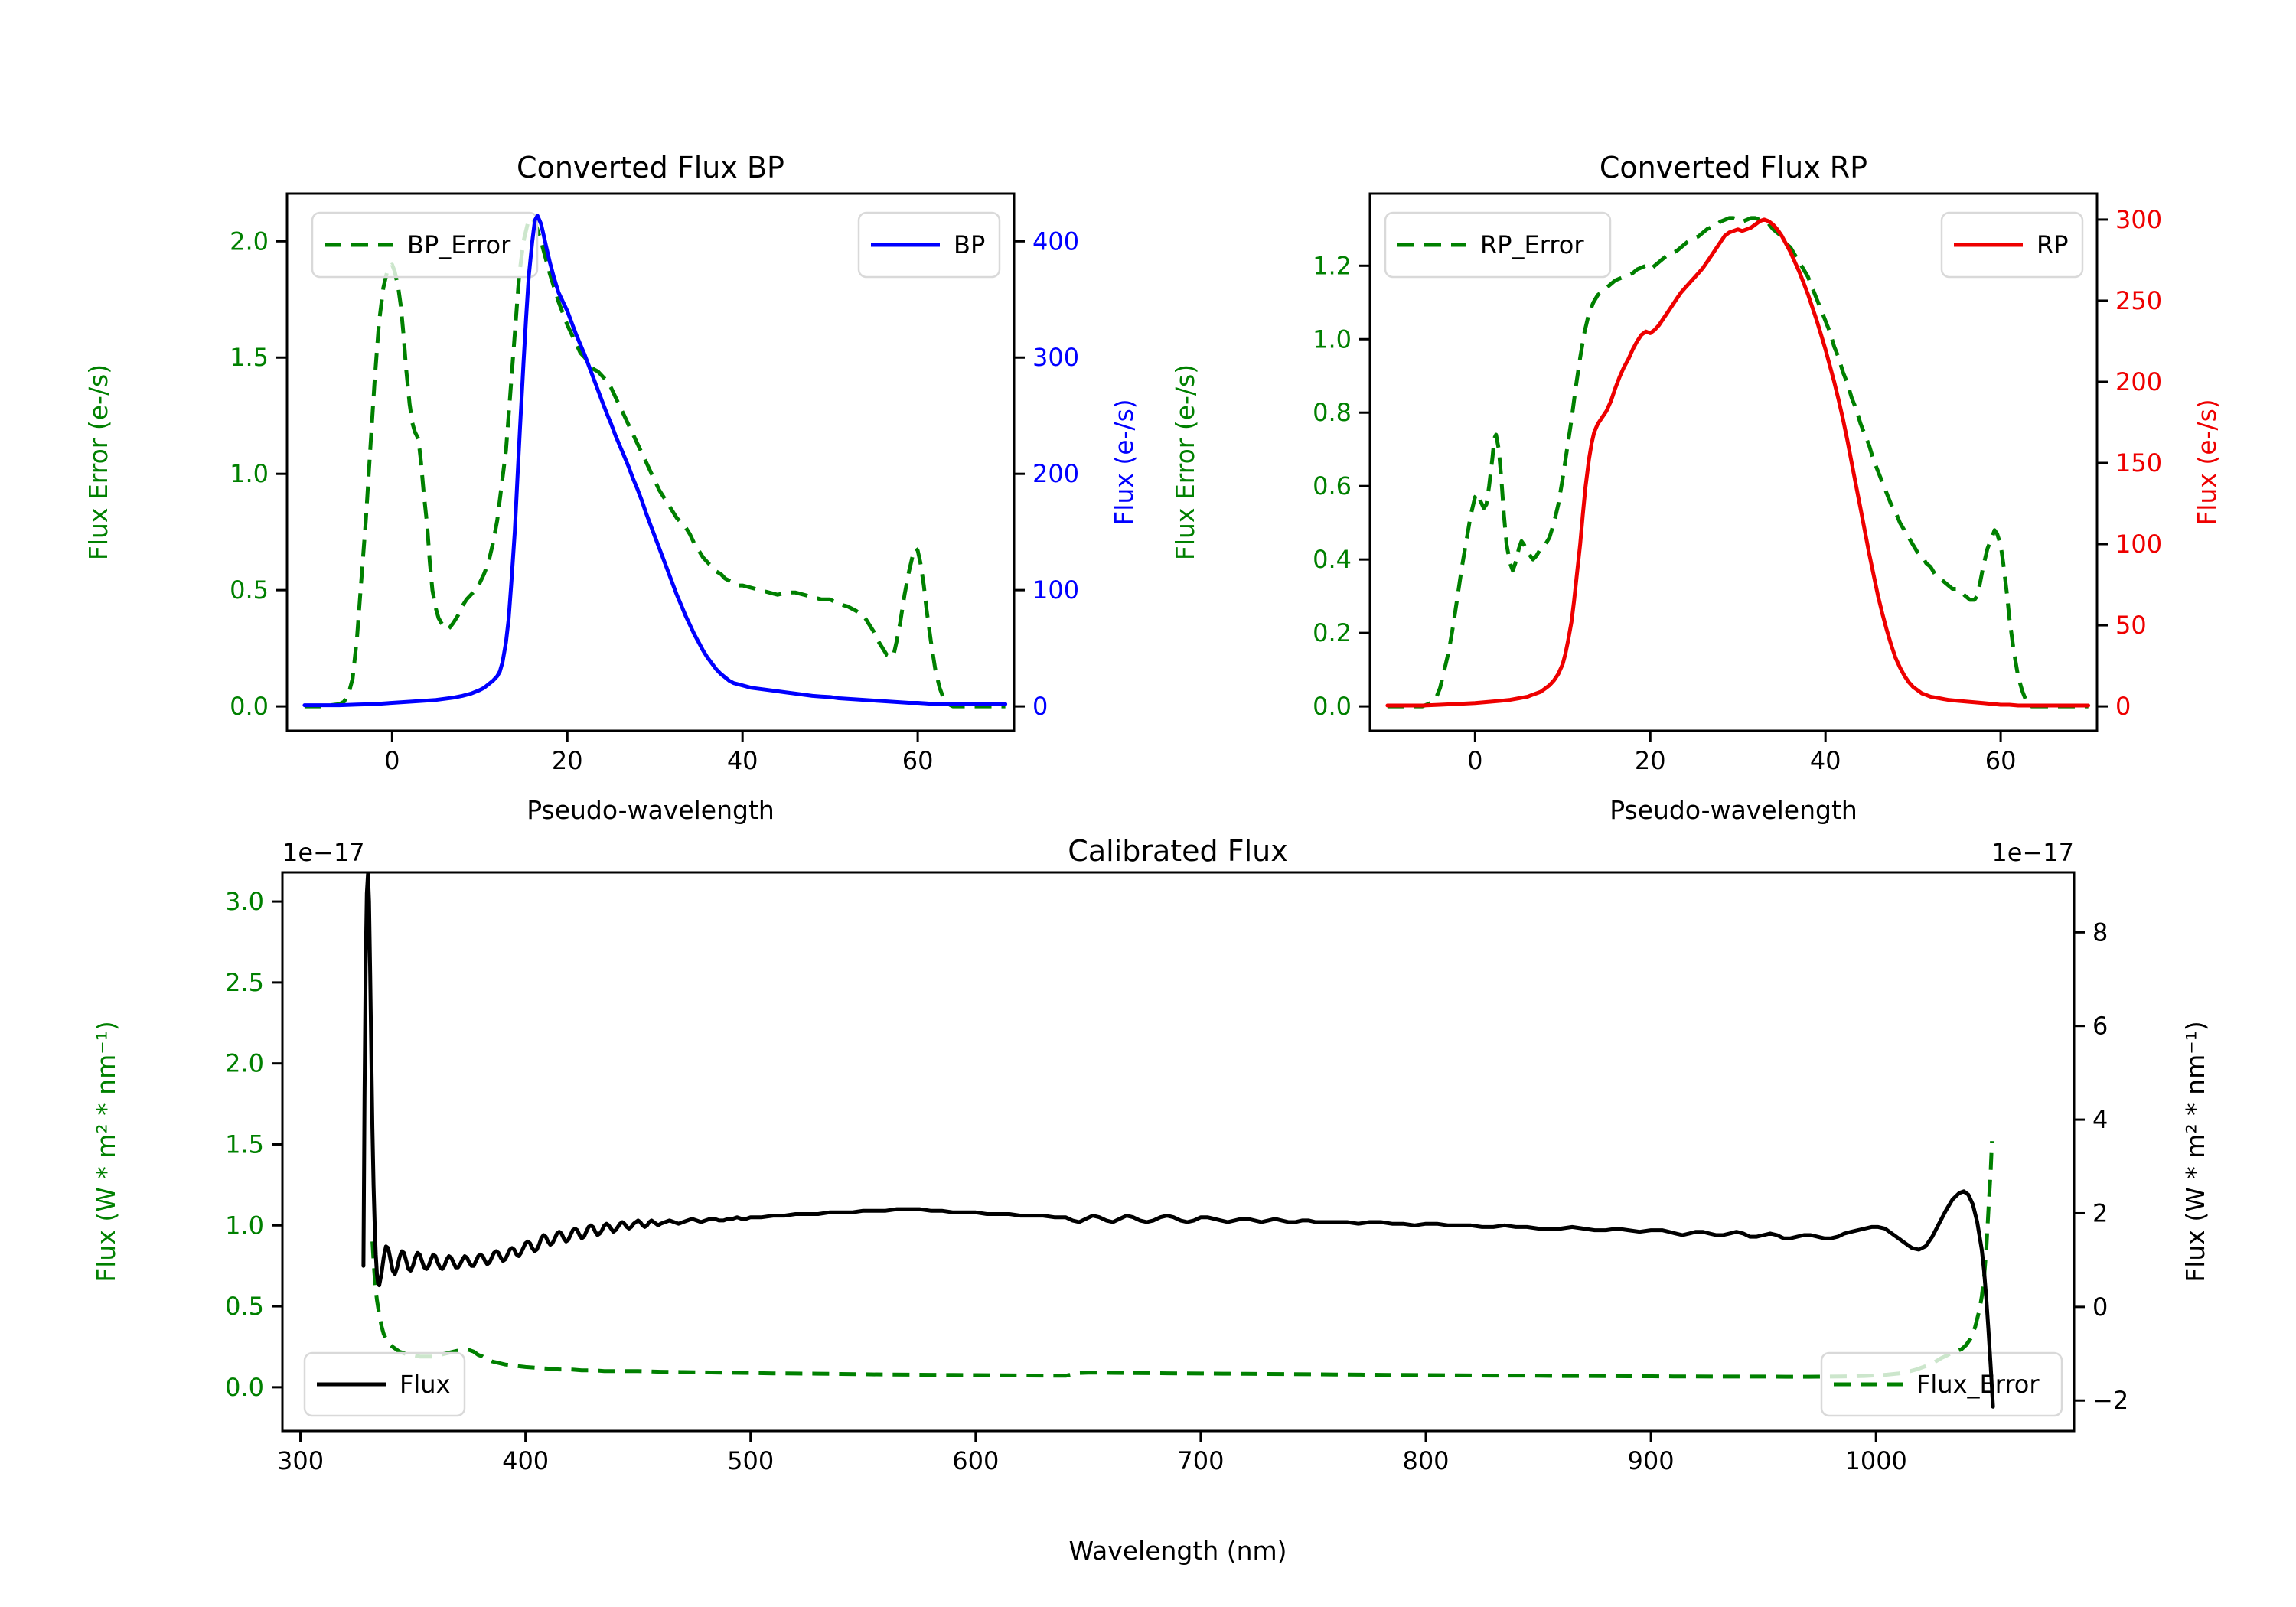 The image size is (2296, 1607). I want to click on rp-x-axis-label: Pseudo-wavelength, so click(1733, 810).